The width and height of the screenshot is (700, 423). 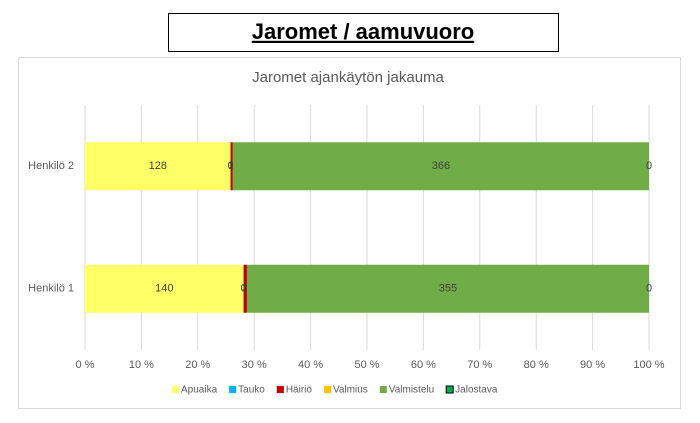 I want to click on value-label: 128, so click(x=158, y=166).